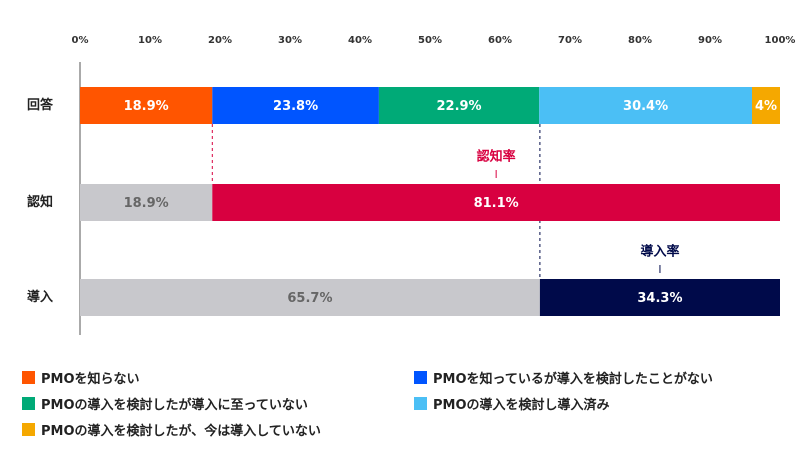 This screenshot has width=810, height=468. I want to click on x-tick-label: 20%, so click(220, 40).